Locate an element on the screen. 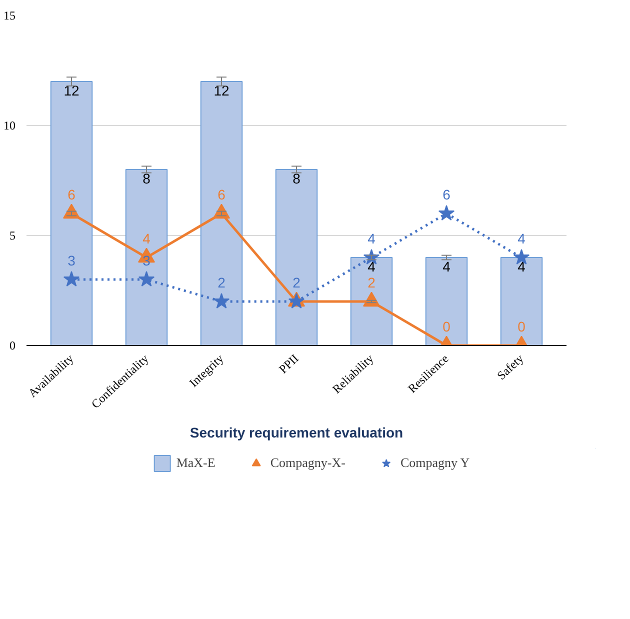 This screenshot has width=630, height=619. legend-label: MaX-E is located at coordinates (196, 463).